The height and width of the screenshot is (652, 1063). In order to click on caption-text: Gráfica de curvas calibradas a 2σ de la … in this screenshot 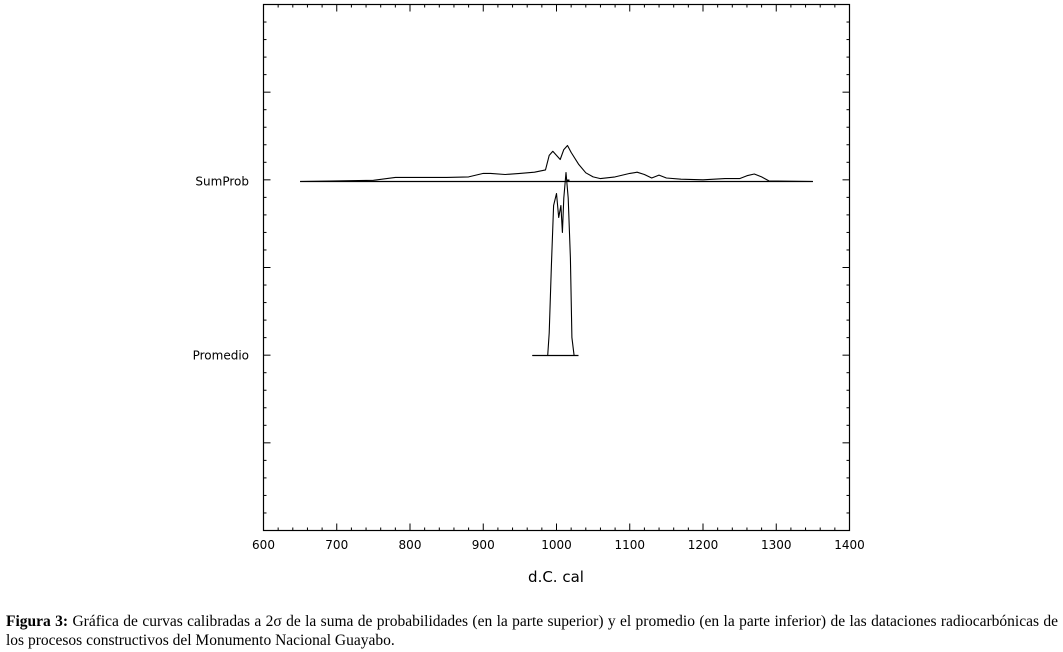, I will do `click(532, 631)`.